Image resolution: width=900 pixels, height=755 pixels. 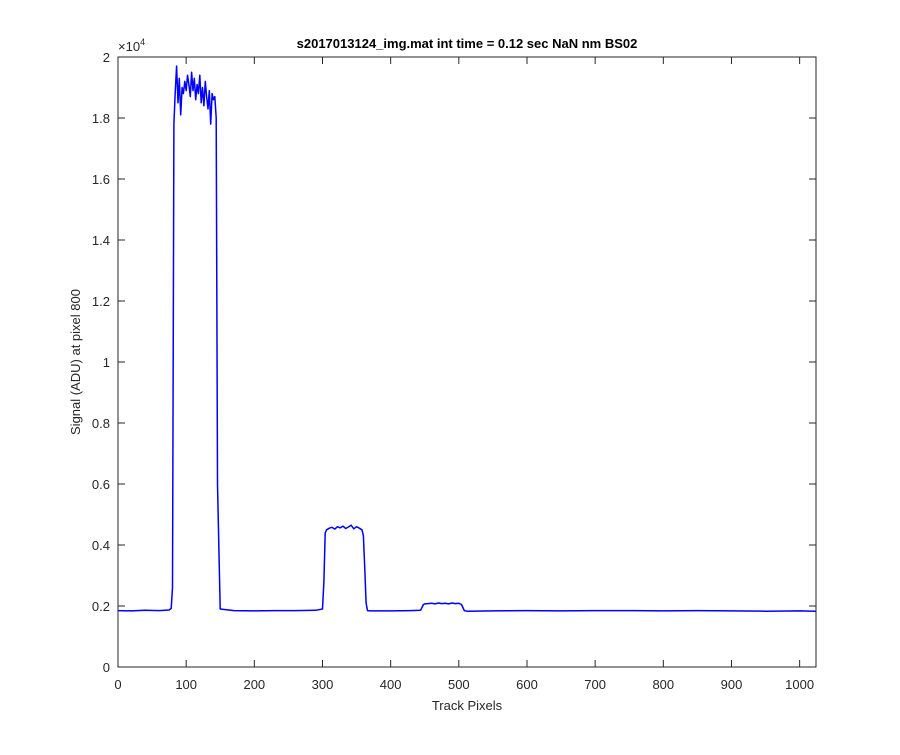 What do you see at coordinates (527, 684) in the screenshot?
I see `x-tick-label: 600` at bounding box center [527, 684].